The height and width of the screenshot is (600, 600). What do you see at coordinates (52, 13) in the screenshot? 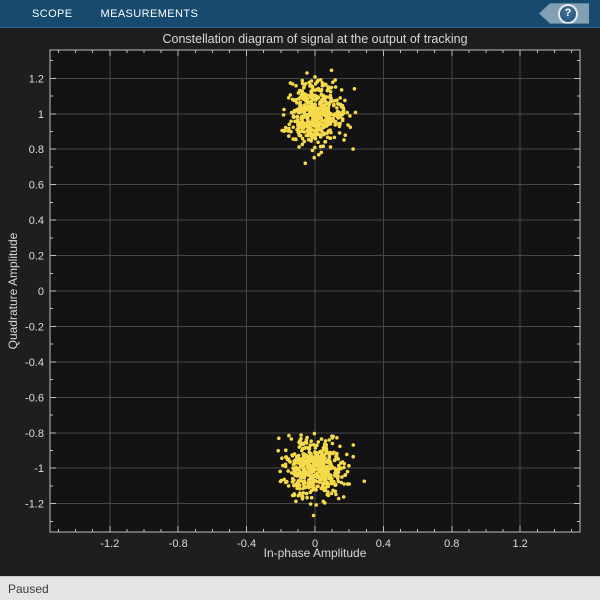
I see `tab-scope: SCOPE` at bounding box center [52, 13].